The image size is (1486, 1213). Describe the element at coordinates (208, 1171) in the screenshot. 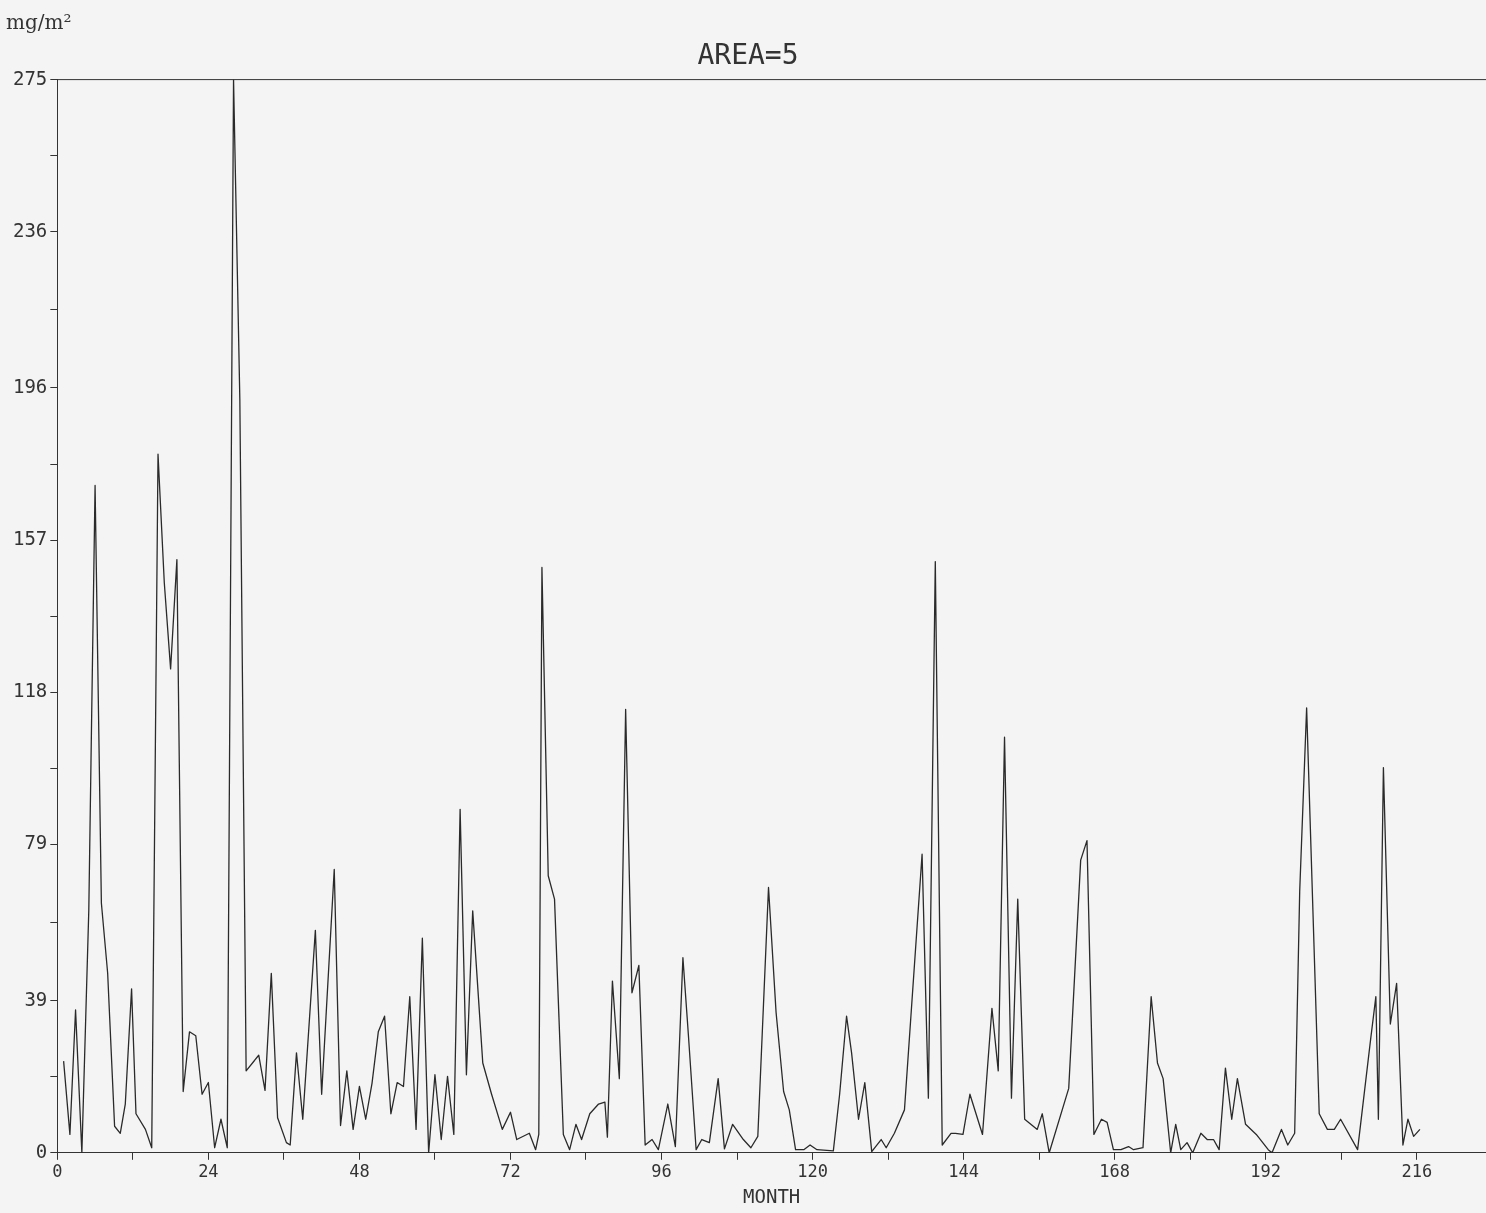

I see `x-tick-label: 24` at that location.